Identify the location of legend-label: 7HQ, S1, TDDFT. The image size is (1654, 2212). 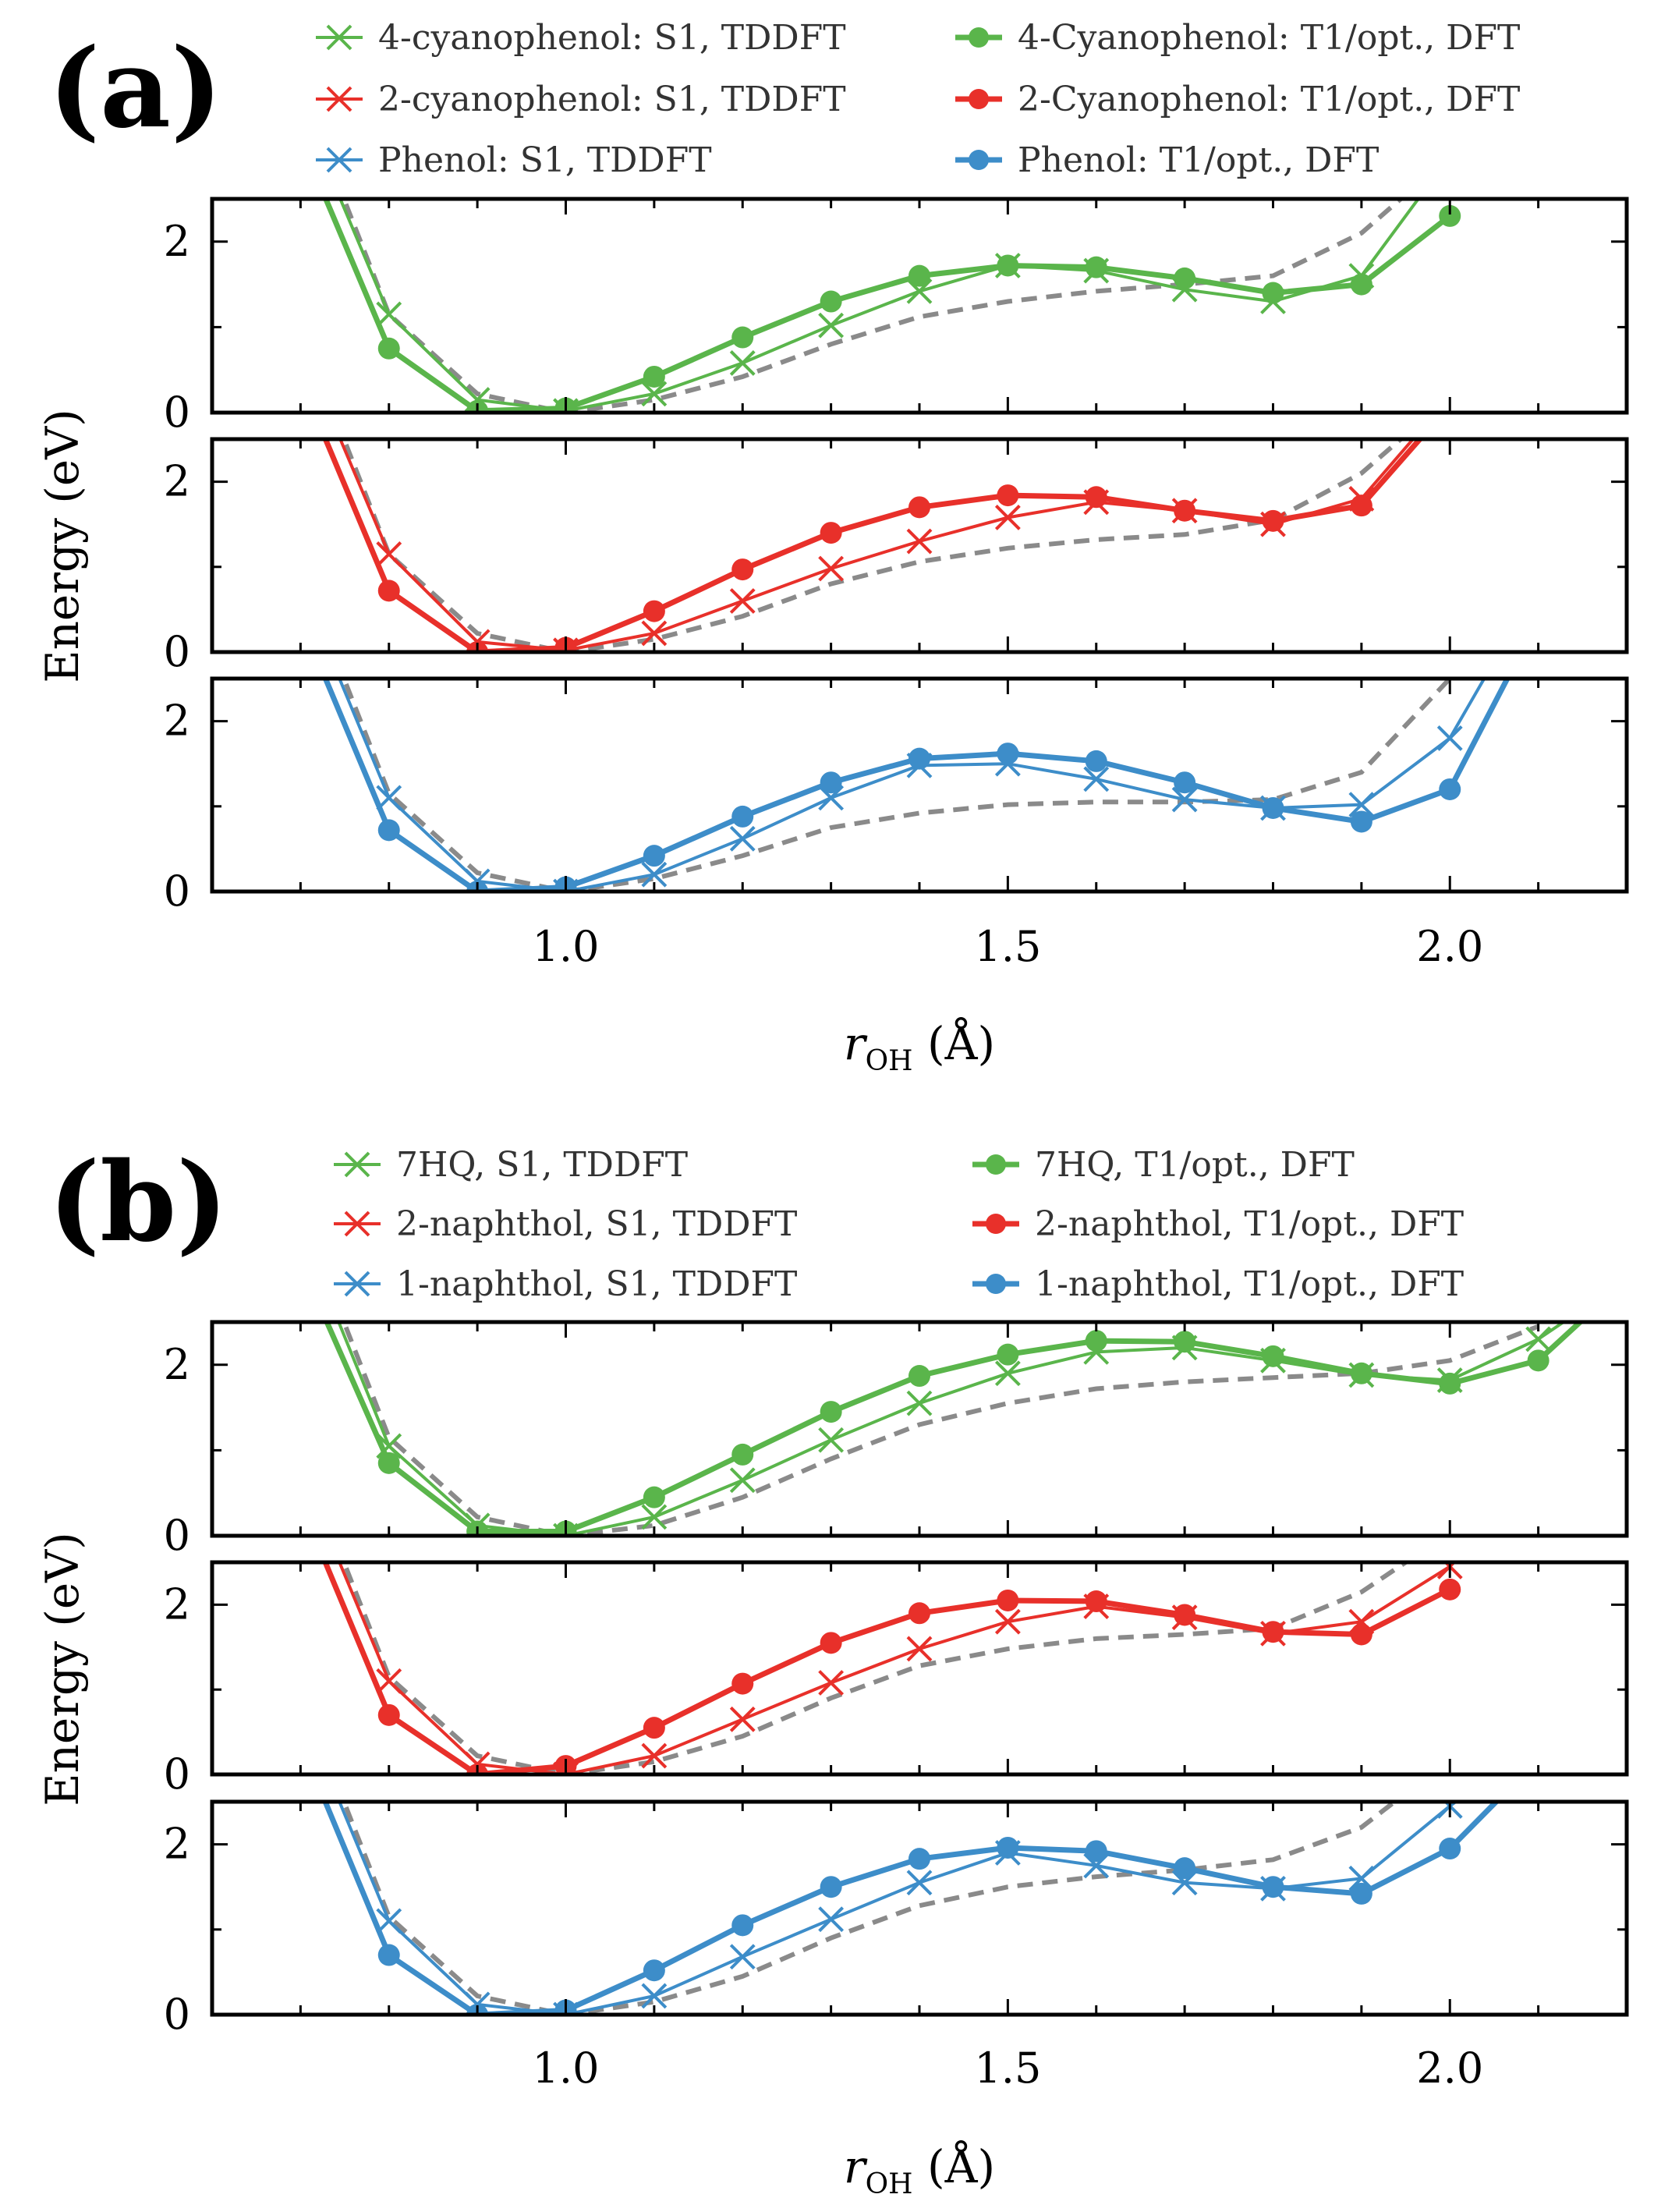
(542, 1165).